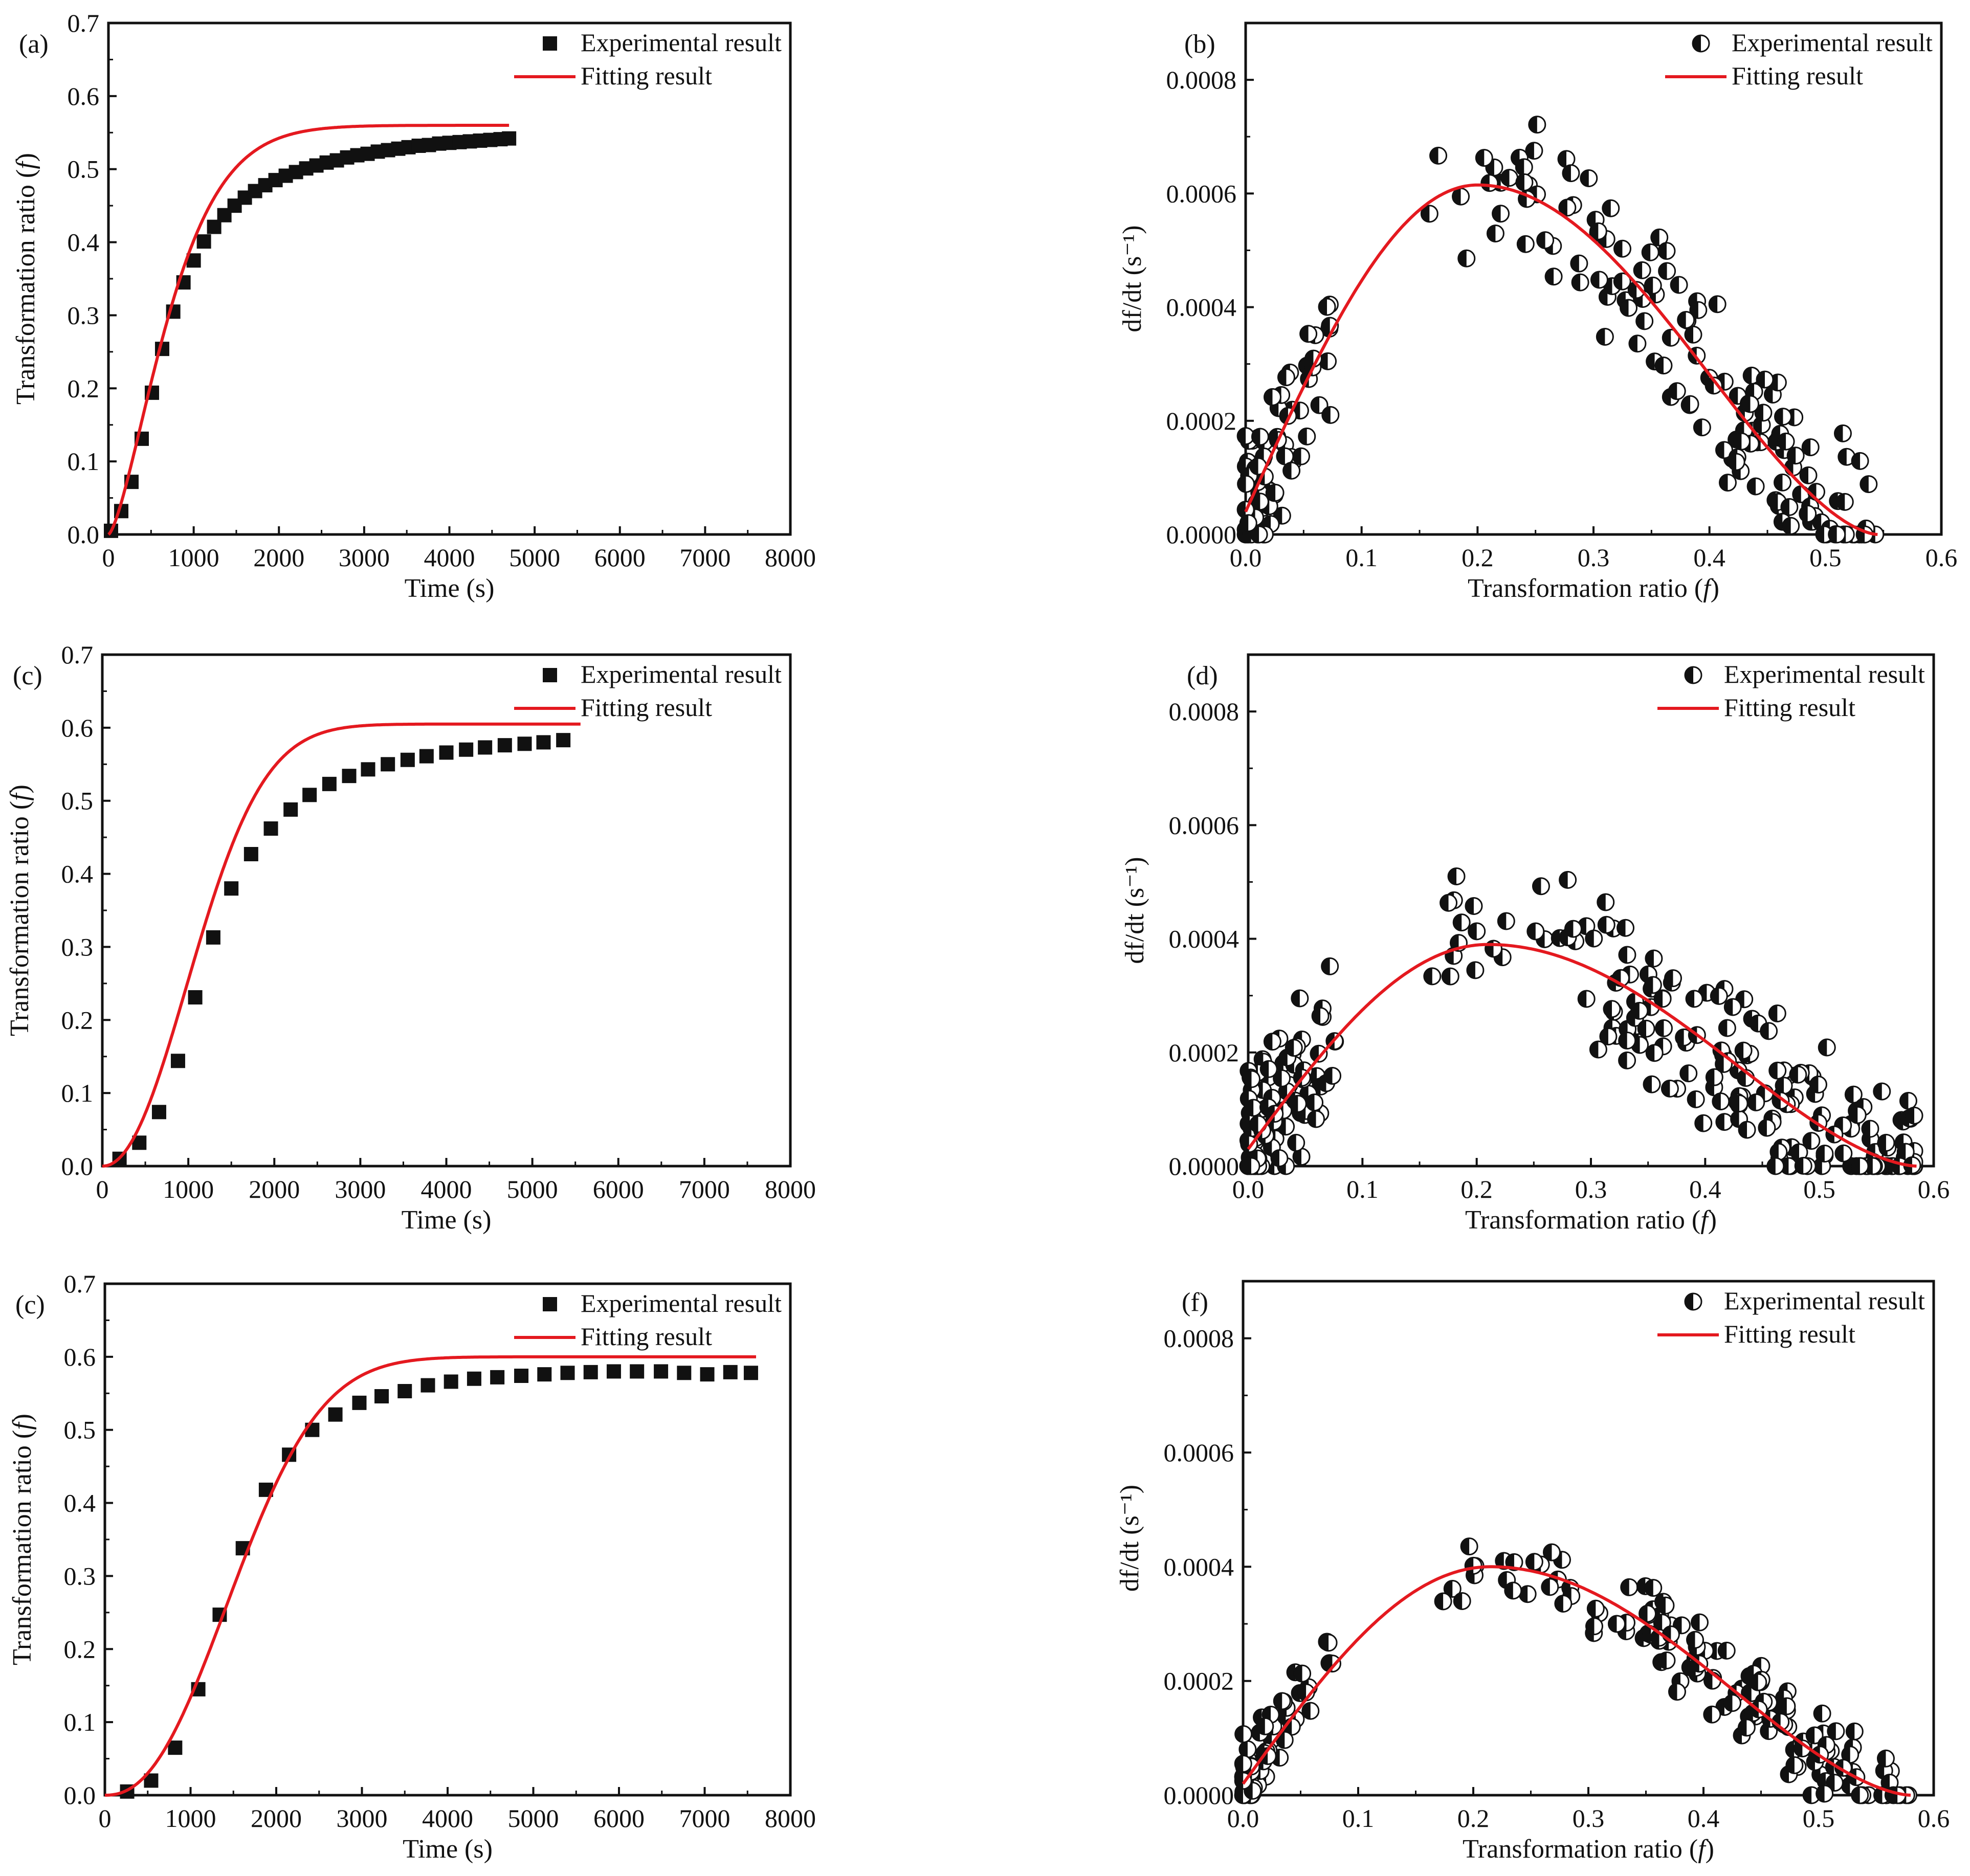 The height and width of the screenshot is (1876, 1970). Describe the element at coordinates (790, 557) in the screenshot. I see `x-tick-label: 8000` at that location.